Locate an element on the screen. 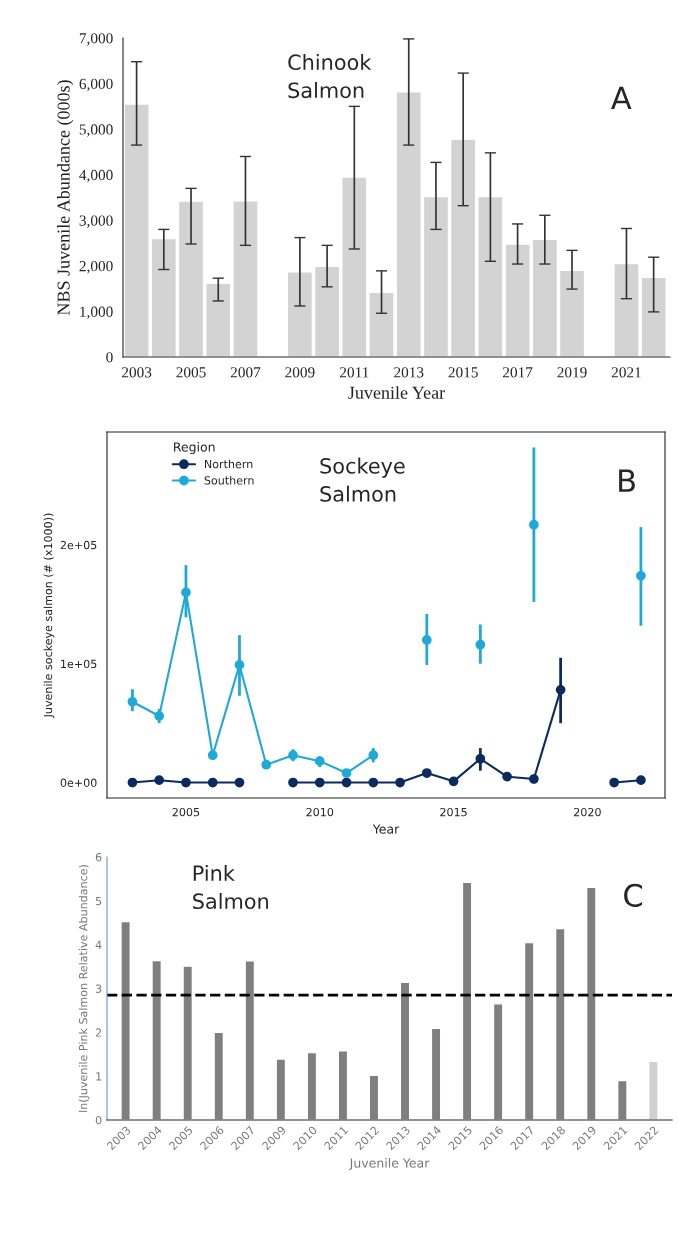 Image resolution: width=678 pixels, height=1236 pixels. legend-label: Southern is located at coordinates (229, 480).